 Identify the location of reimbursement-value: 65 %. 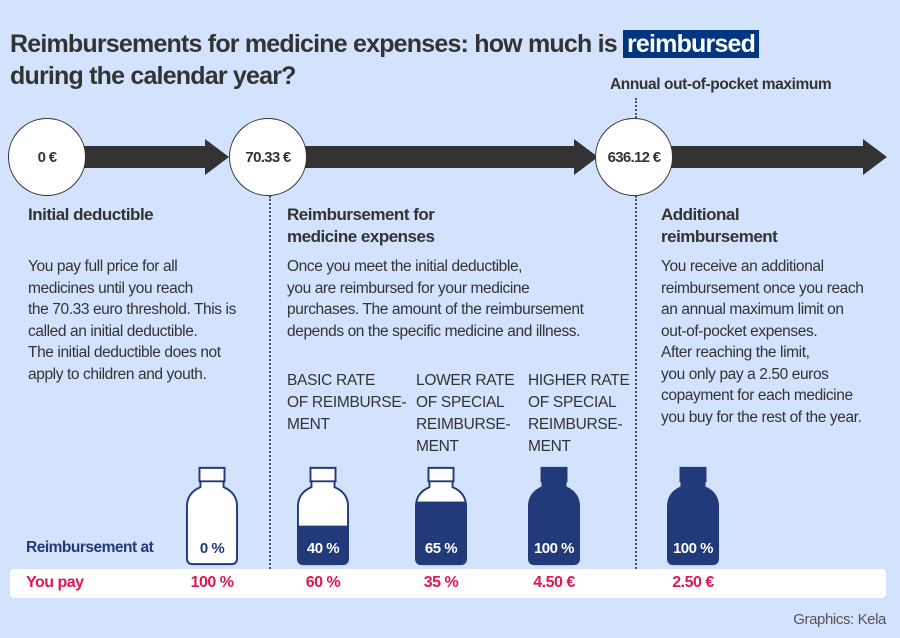
(441, 548).